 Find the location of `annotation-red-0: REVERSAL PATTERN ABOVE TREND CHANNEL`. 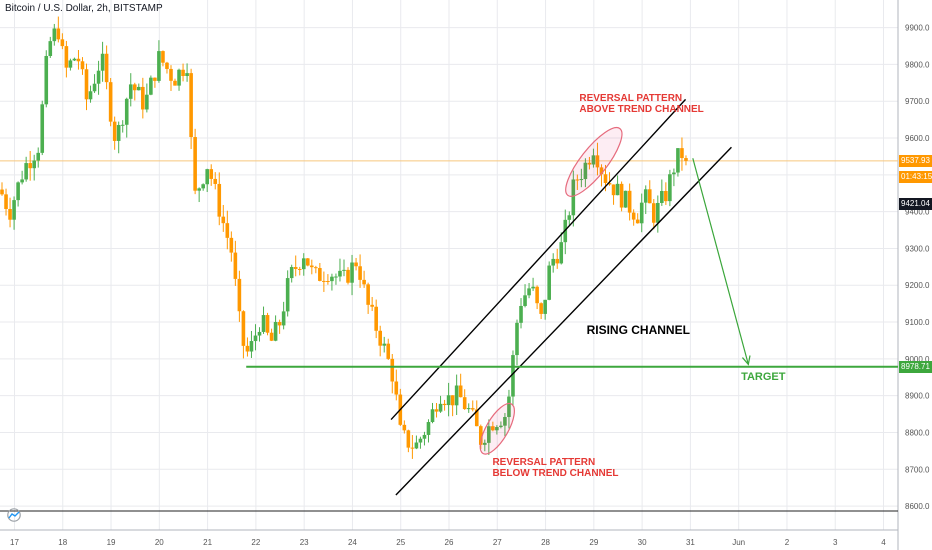

annotation-red-0: REVERSAL PATTERN ABOVE TREND CHANNEL is located at coordinates (641, 104).